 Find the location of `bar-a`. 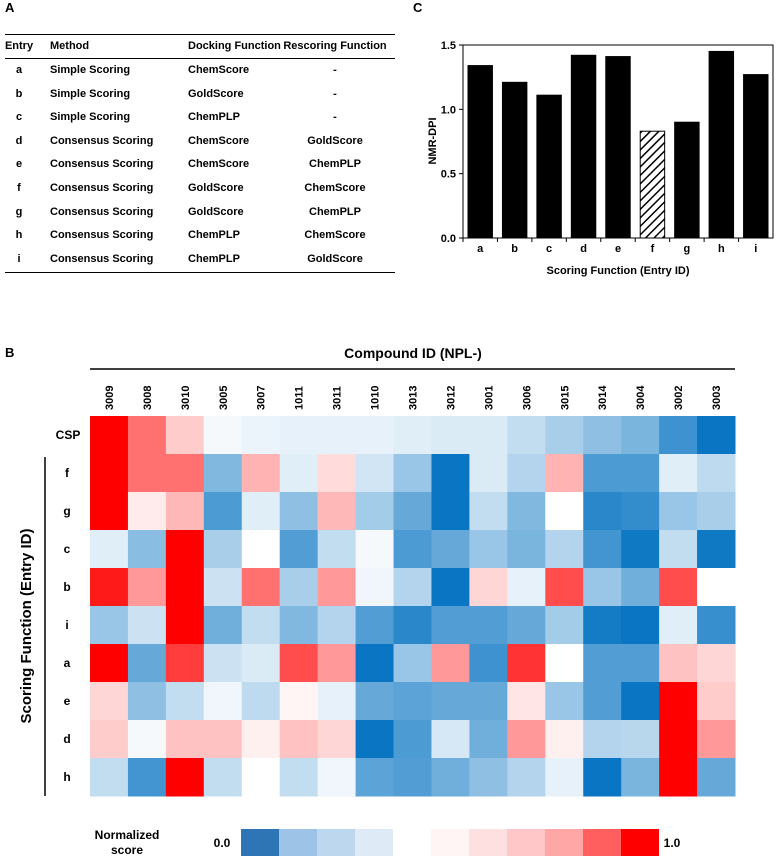

bar-a is located at coordinates (480, 152).